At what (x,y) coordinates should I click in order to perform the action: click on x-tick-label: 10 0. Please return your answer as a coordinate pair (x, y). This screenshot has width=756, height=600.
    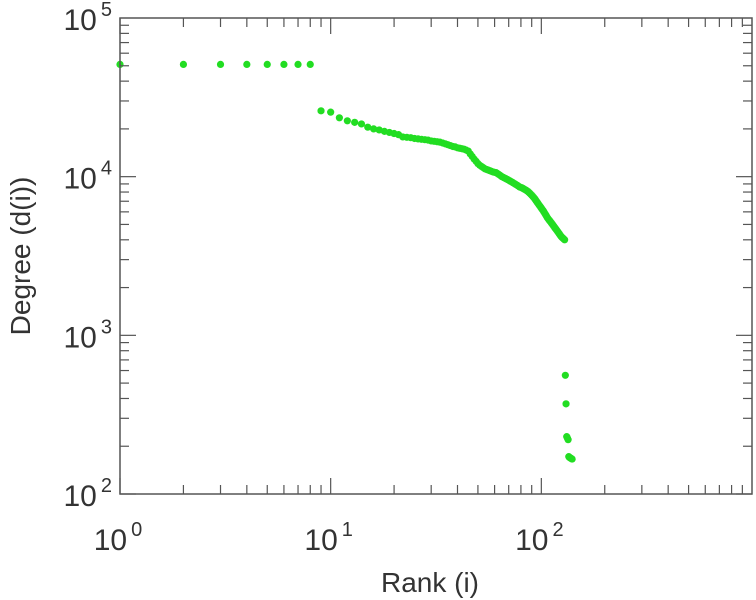
    Looking at the image, I should click on (118, 538).